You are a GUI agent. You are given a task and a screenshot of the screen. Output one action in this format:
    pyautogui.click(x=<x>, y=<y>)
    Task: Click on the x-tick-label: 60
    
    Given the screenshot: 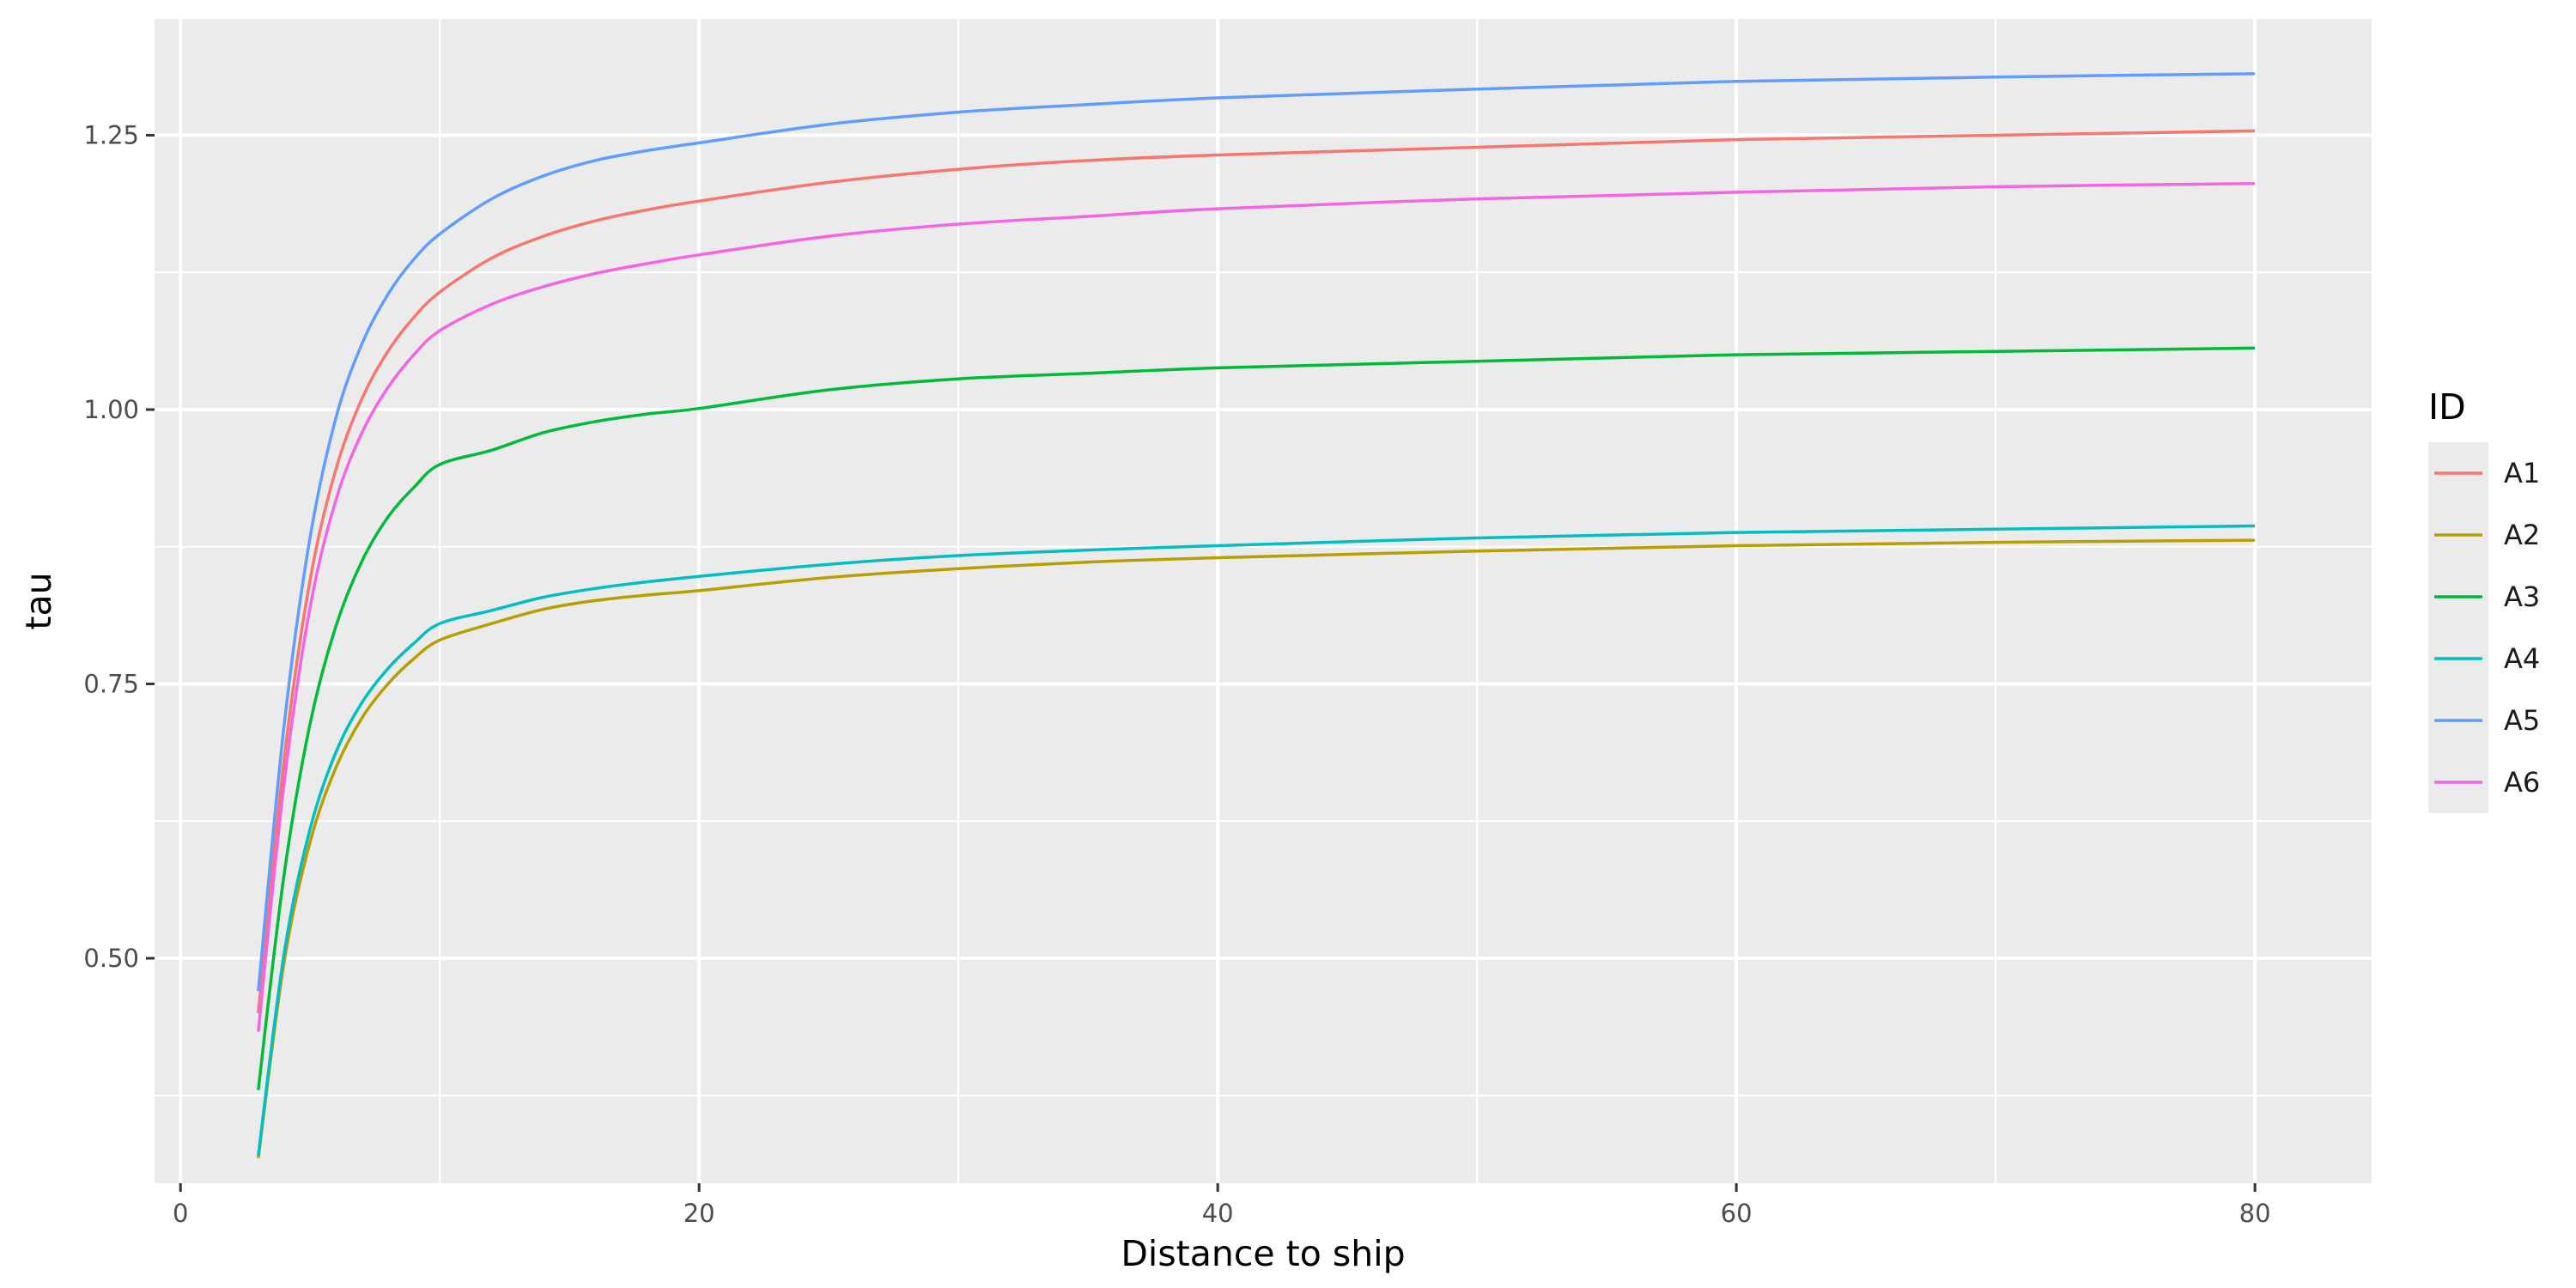 What is the action you would take?
    pyautogui.click(x=1737, y=1213)
    